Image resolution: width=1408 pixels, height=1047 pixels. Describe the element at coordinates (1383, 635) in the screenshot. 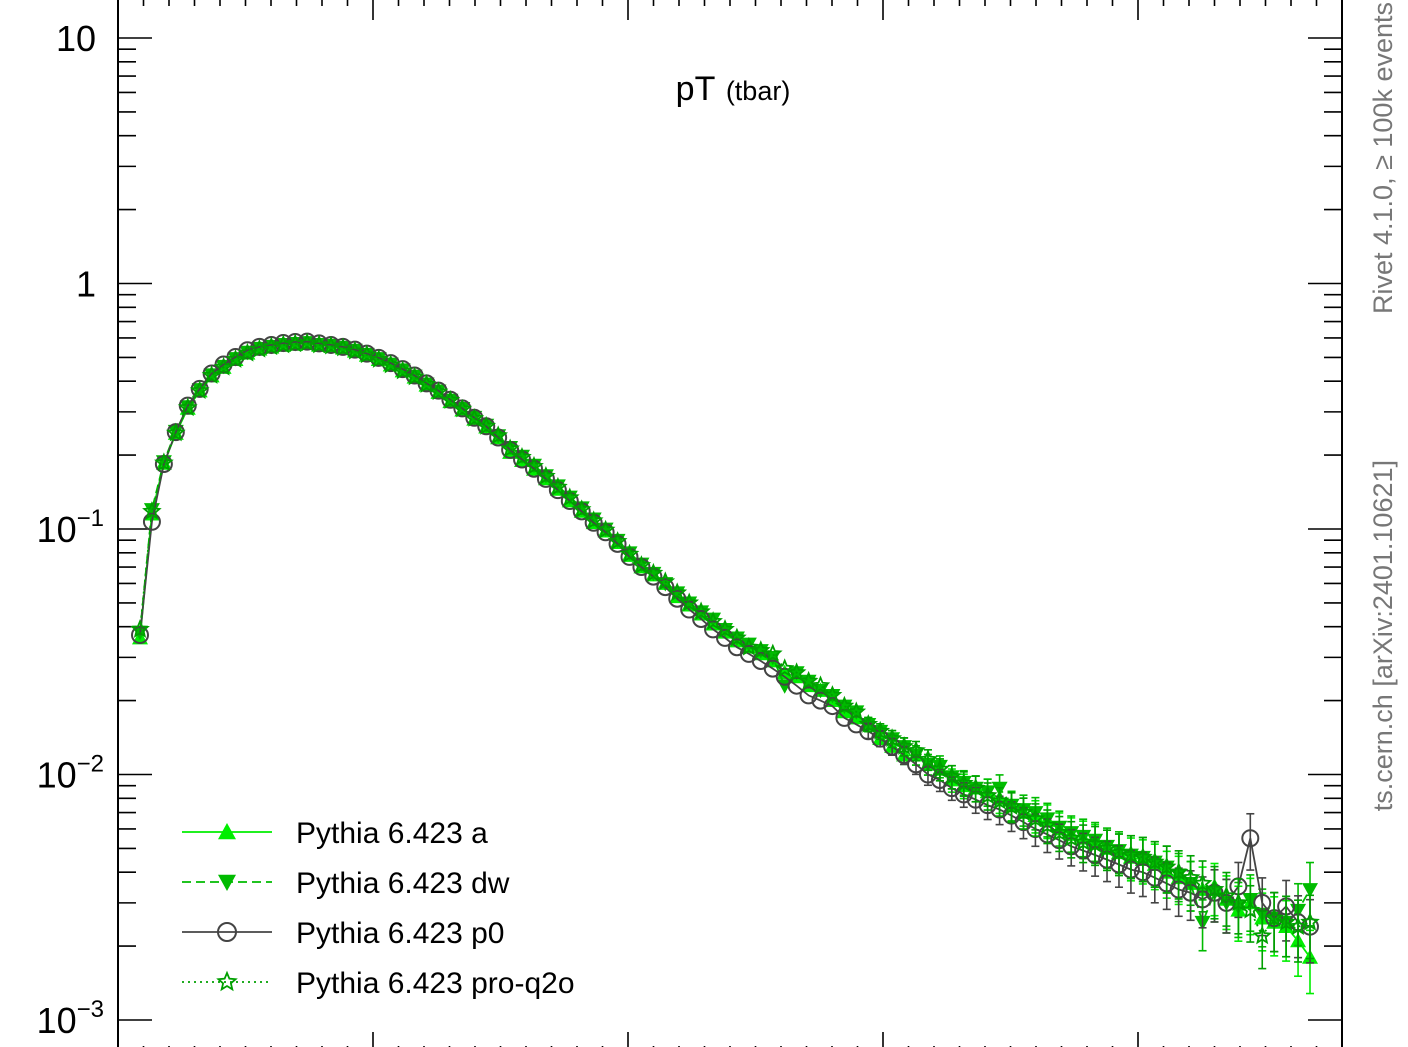

I see `source-citation-label: ts.cern.ch [arXiv:2401.10621]` at that location.